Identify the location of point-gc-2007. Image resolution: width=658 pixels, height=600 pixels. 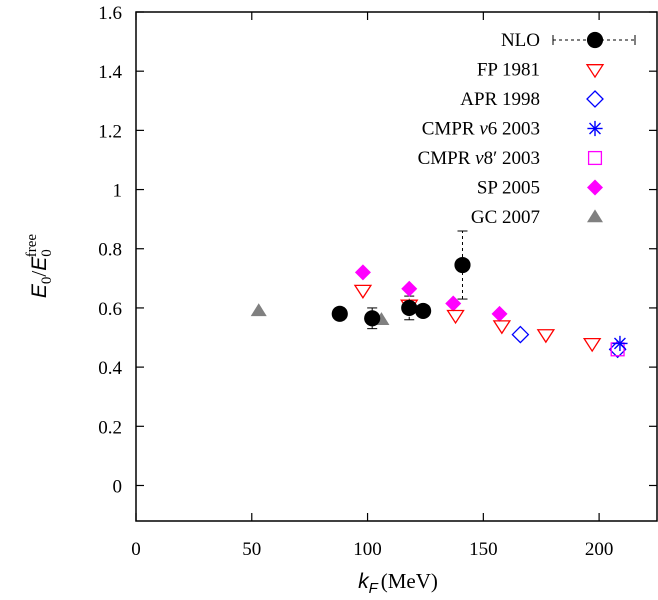
(258, 310).